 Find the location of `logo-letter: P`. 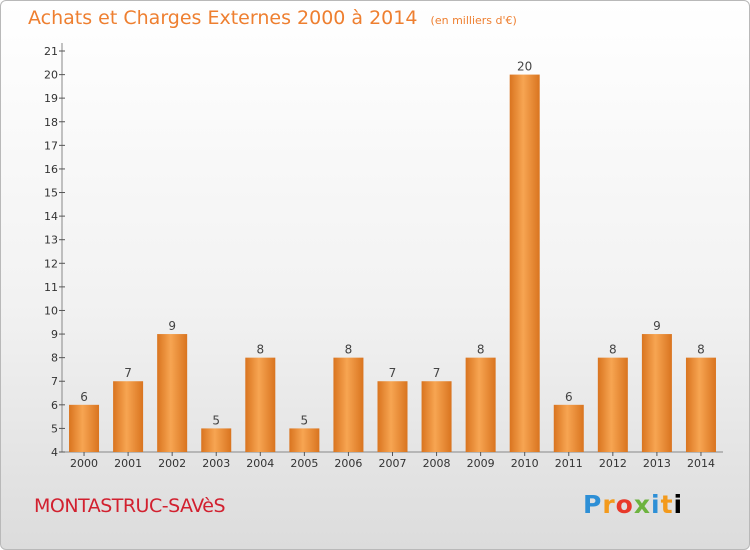

logo-letter: P is located at coordinates (593, 504).